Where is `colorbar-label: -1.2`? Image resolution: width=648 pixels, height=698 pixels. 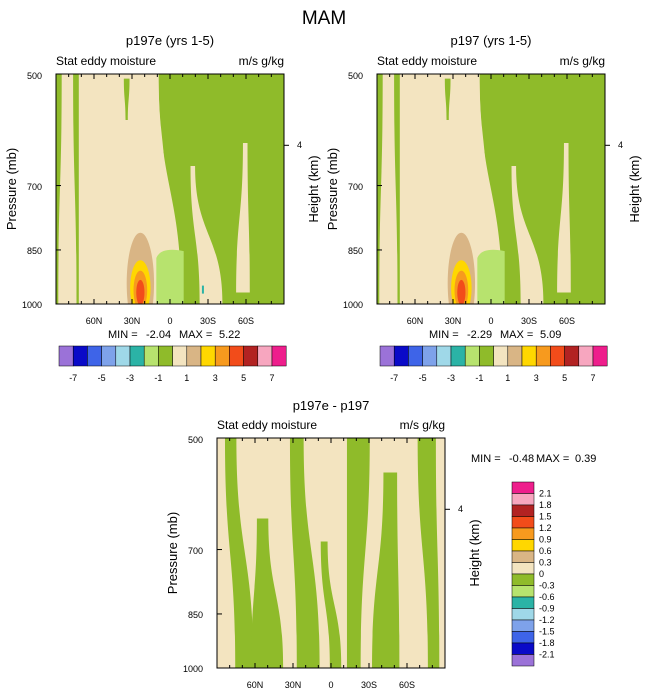
colorbar-label: -1.2 is located at coordinates (547, 620).